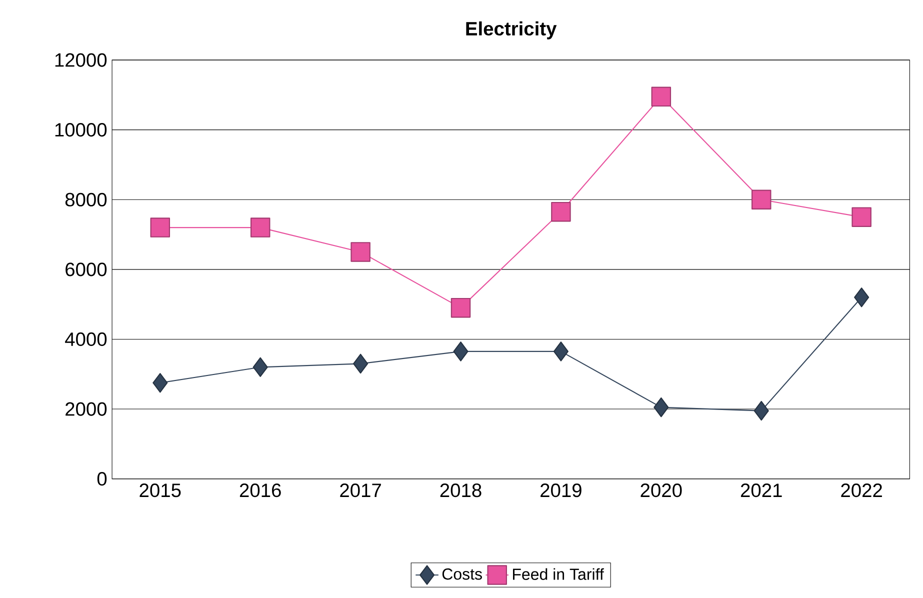  Describe the element at coordinates (86, 200) in the screenshot. I see `y-tick-label: 8000` at that location.